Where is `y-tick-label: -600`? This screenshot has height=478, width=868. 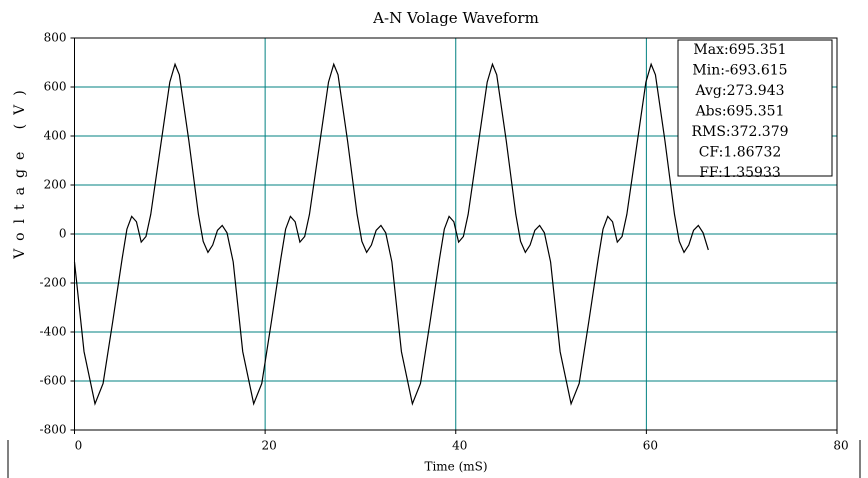
y-tick-label: -600 is located at coordinates (53, 381).